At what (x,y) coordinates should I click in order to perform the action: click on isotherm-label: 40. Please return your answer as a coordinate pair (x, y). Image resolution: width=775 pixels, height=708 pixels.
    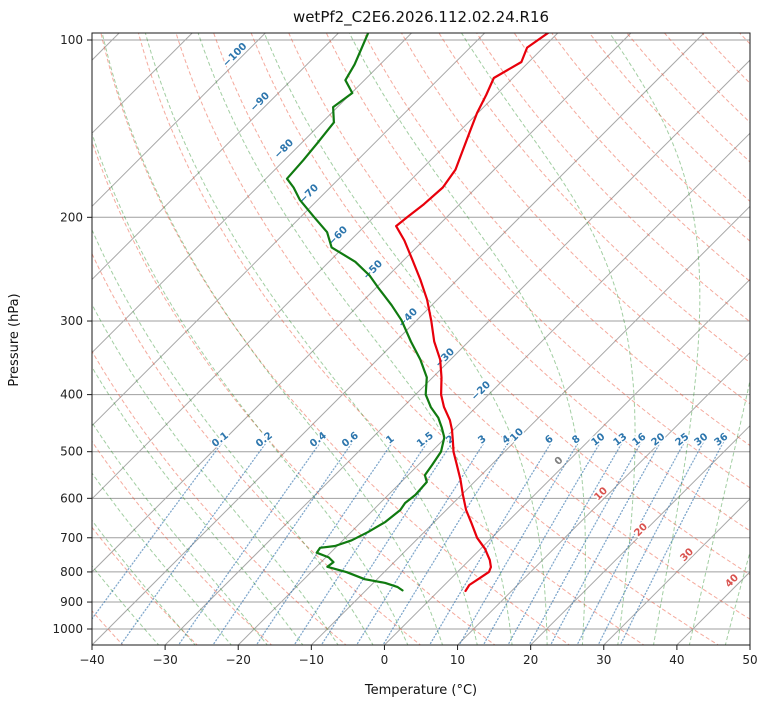
    Looking at the image, I should click on (732, 581).